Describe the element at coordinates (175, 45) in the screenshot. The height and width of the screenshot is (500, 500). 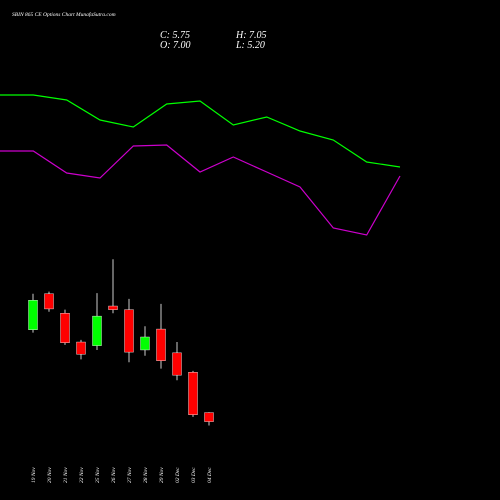
I see `open-text: O: 7.00` at that location.